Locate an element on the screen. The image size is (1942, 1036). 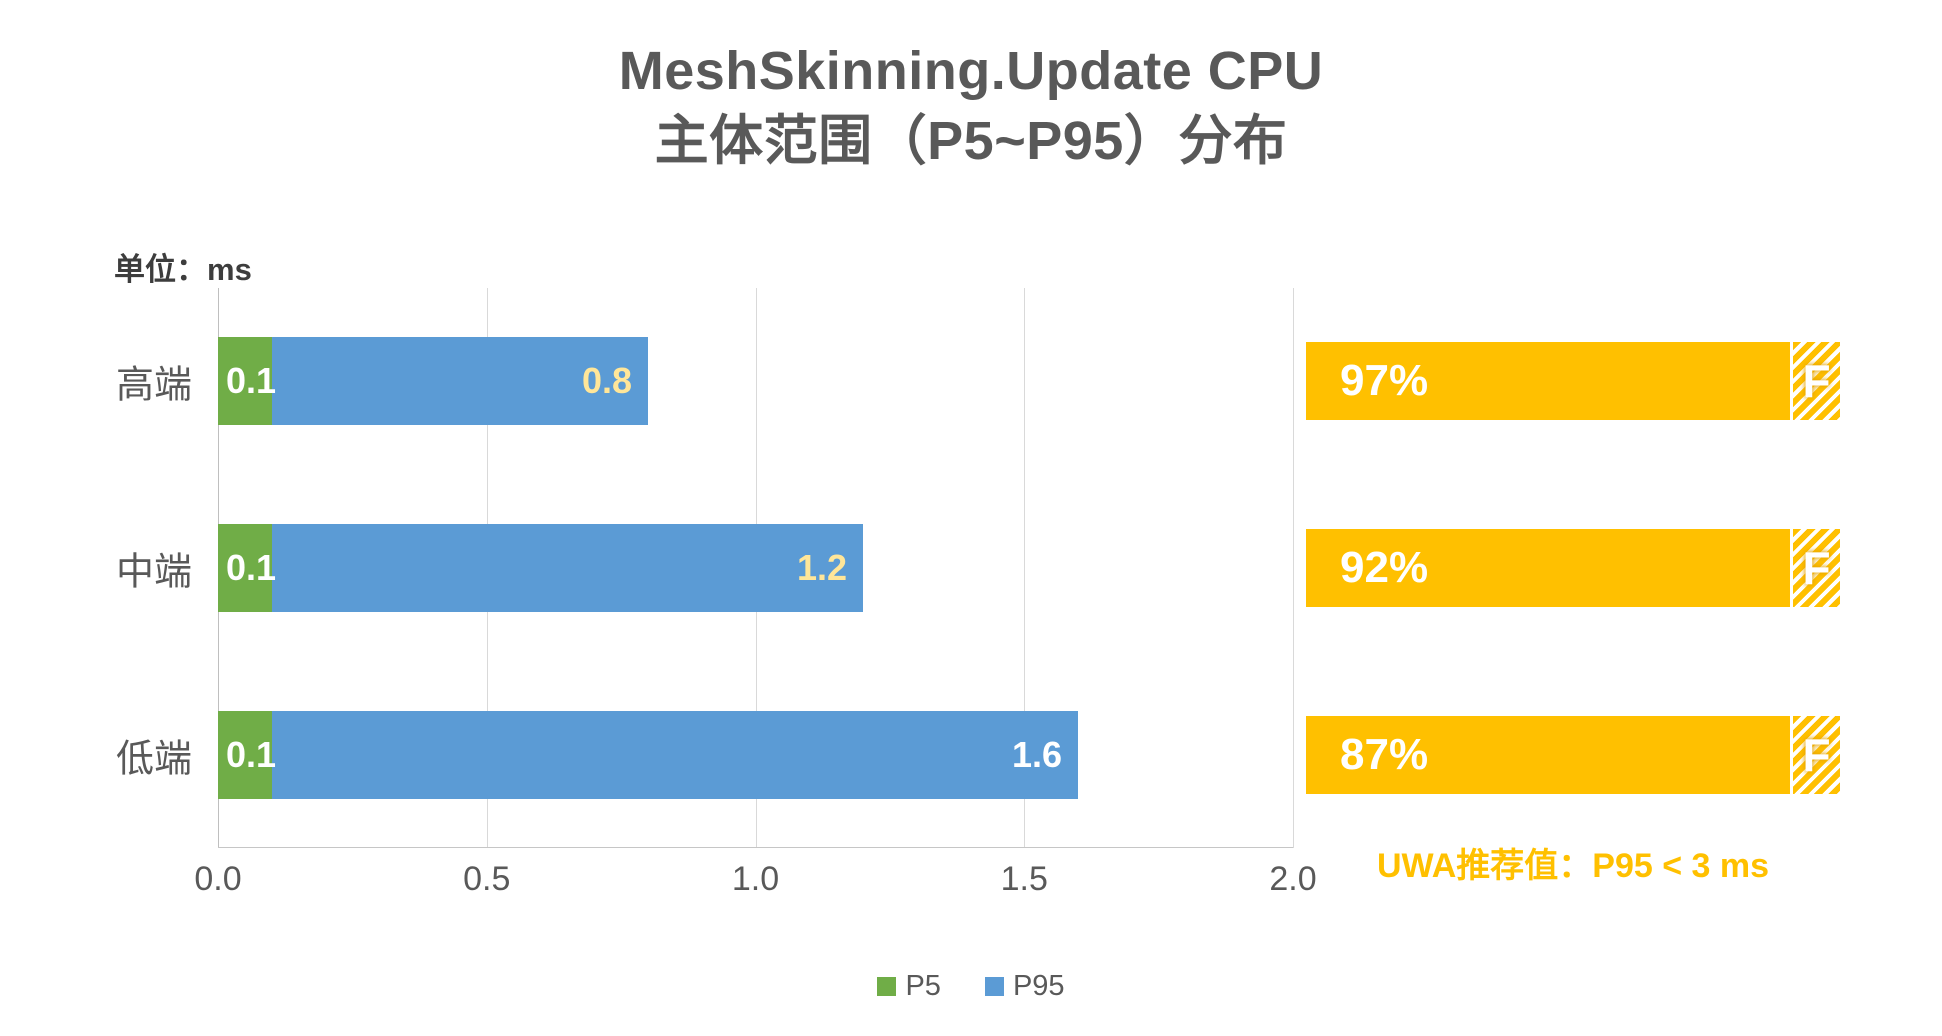
x-tick-label: 0.5 is located at coordinates (487, 879).